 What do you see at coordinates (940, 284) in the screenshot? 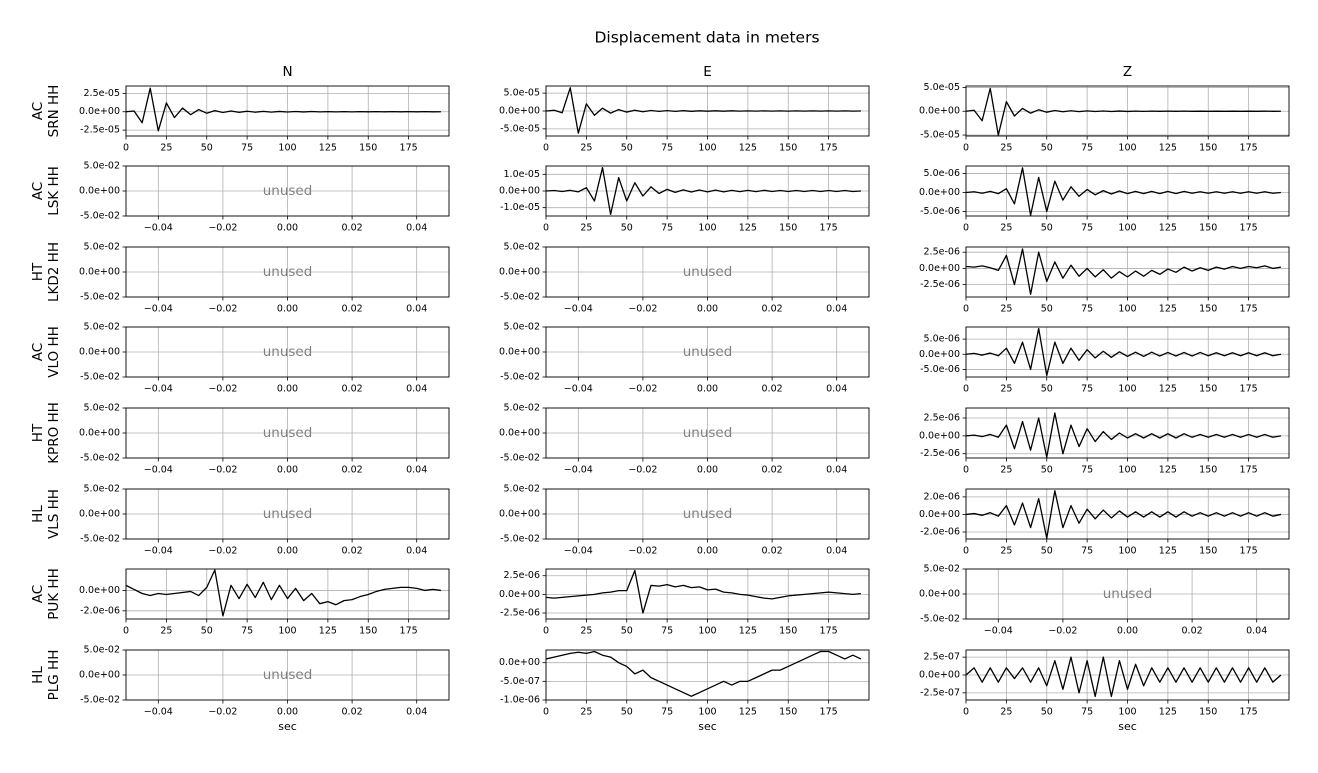
I see `y-tick-label: -2.5e-06` at bounding box center [940, 284].